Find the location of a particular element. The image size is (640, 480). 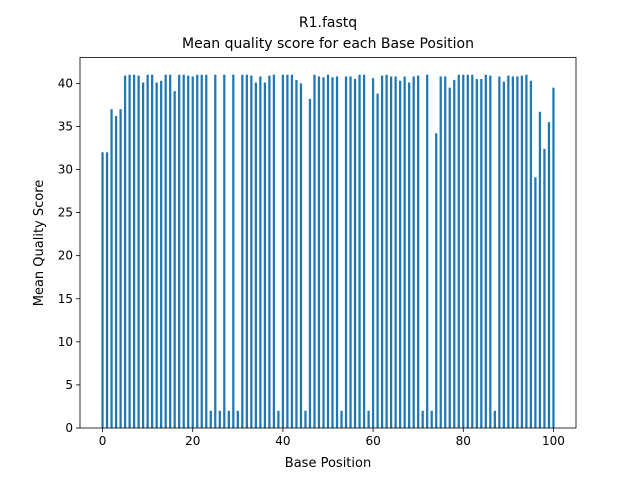

chart-title: R1.fastq is located at coordinates (328, 23).